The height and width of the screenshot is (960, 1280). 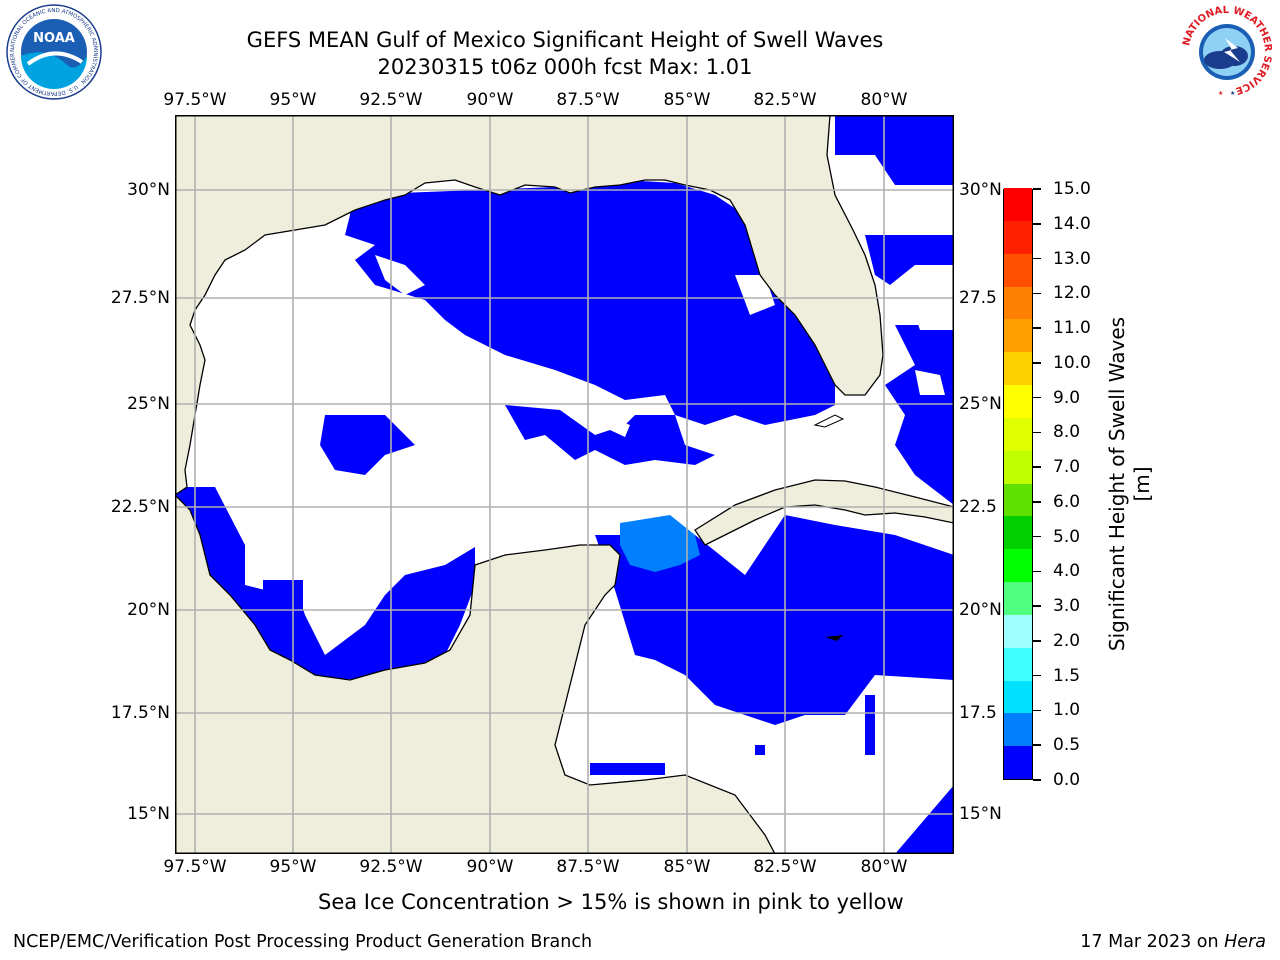 What do you see at coordinates (148, 404) in the screenshot?
I see `lat-tick-left: 25°N` at bounding box center [148, 404].